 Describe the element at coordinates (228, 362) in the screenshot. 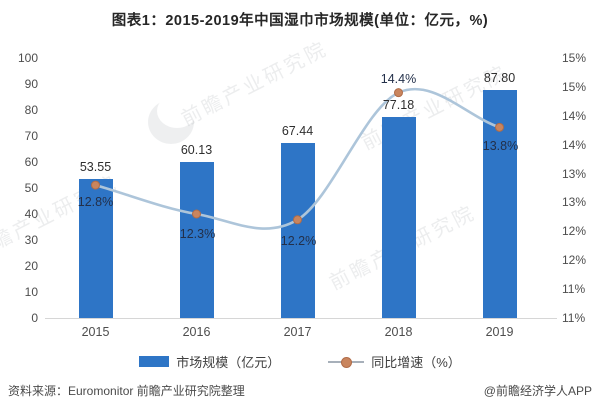

I see `legend-label-market-size: 市场规模（亿元）` at that location.